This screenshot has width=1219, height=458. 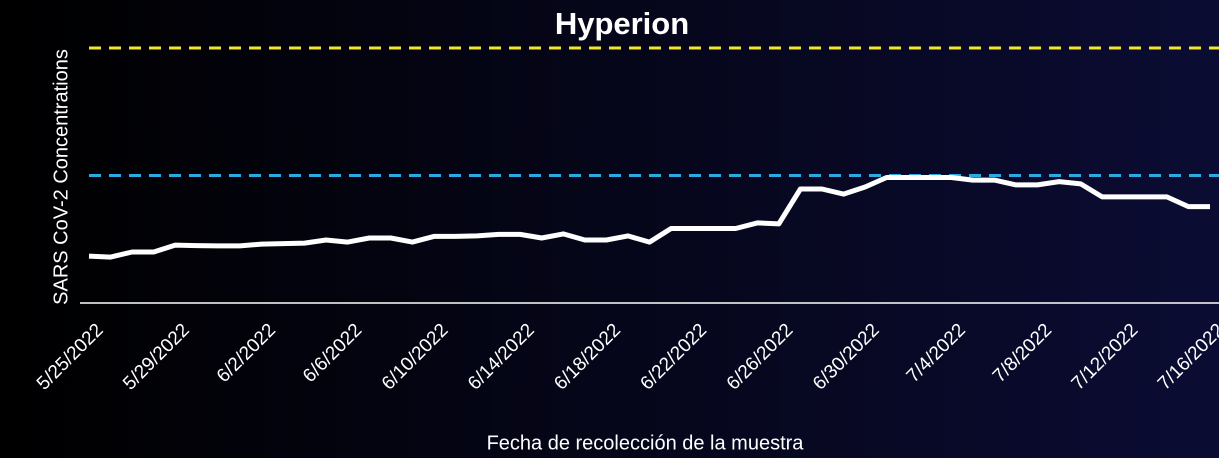 What do you see at coordinates (501, 357) in the screenshot?
I see `x-tick-label: 6/14/2022` at bounding box center [501, 357].